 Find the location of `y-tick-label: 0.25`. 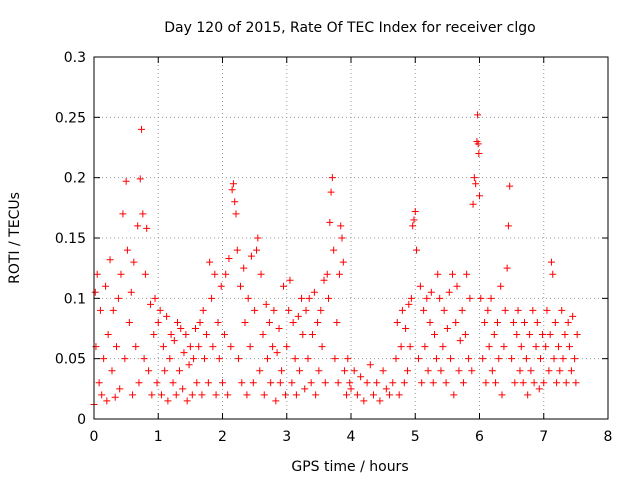

y-tick-label: 0.25 is located at coordinates (70, 118).